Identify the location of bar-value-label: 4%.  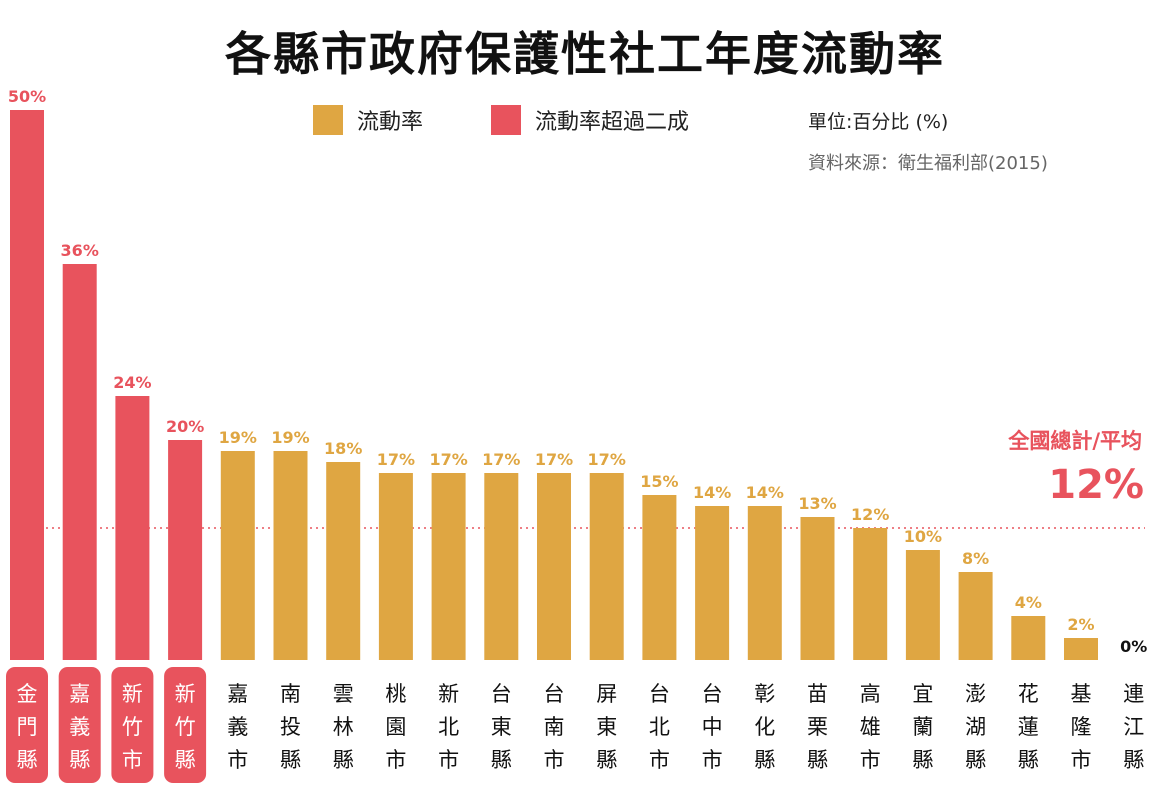
(1028, 602).